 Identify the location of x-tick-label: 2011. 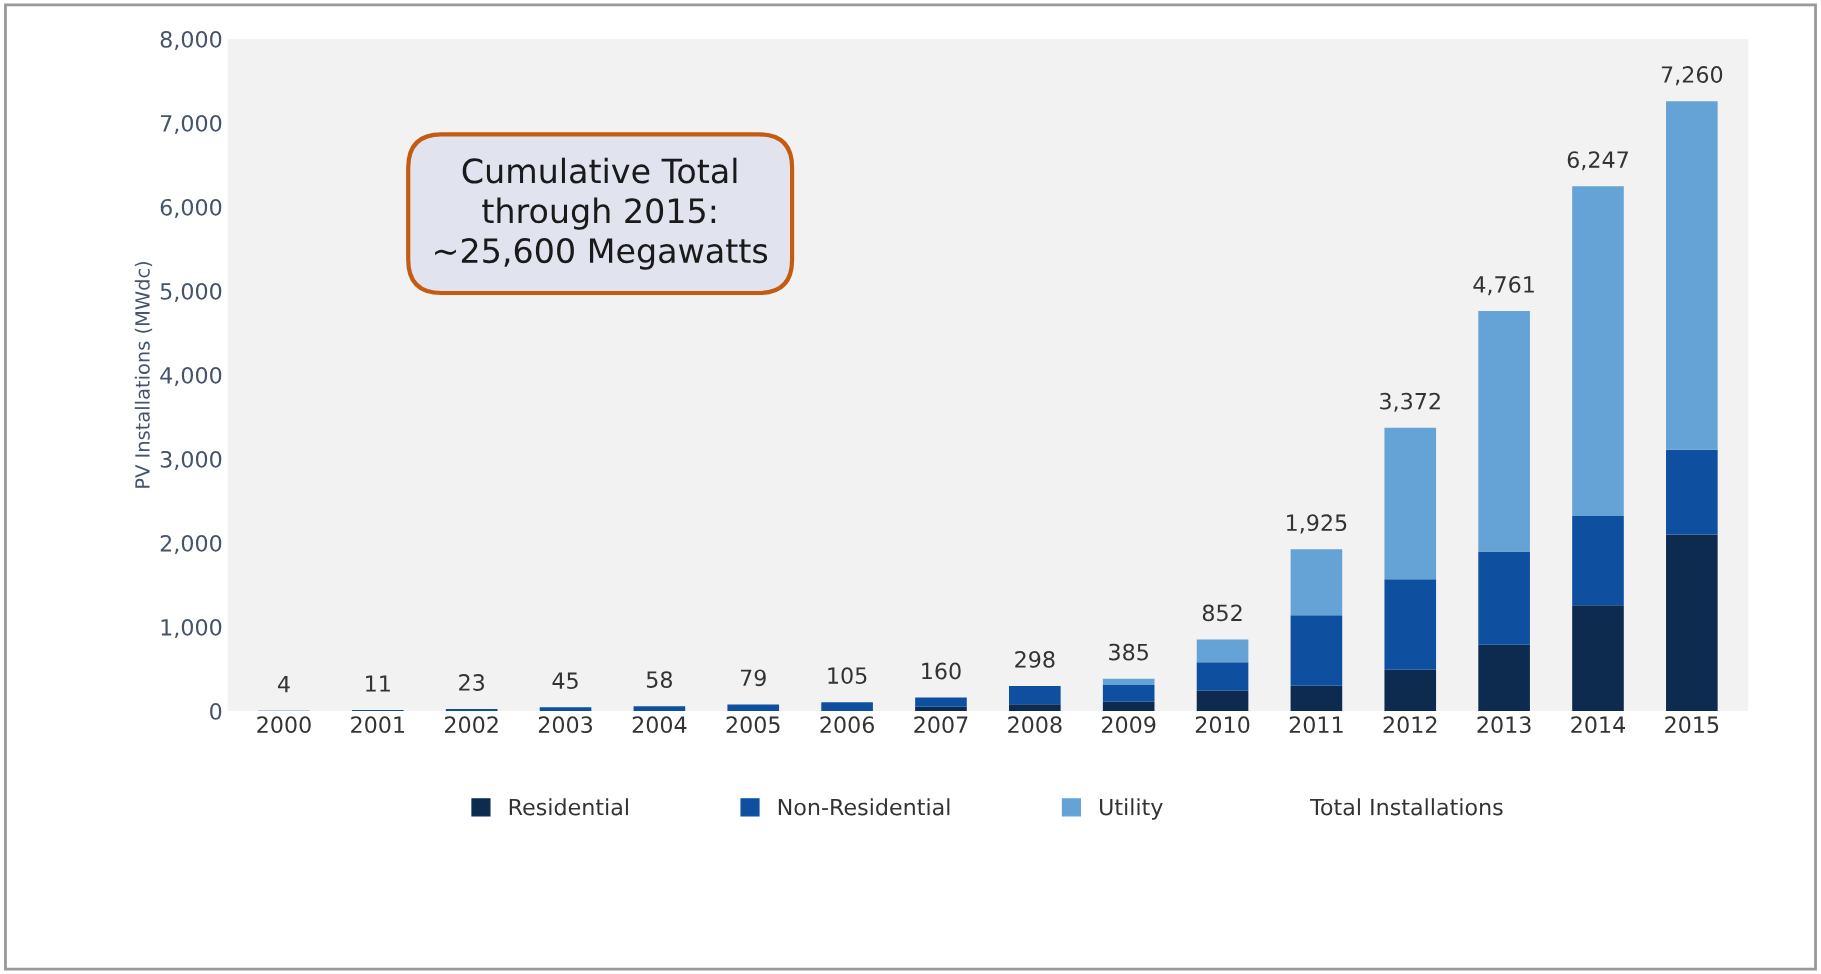
(1316, 725).